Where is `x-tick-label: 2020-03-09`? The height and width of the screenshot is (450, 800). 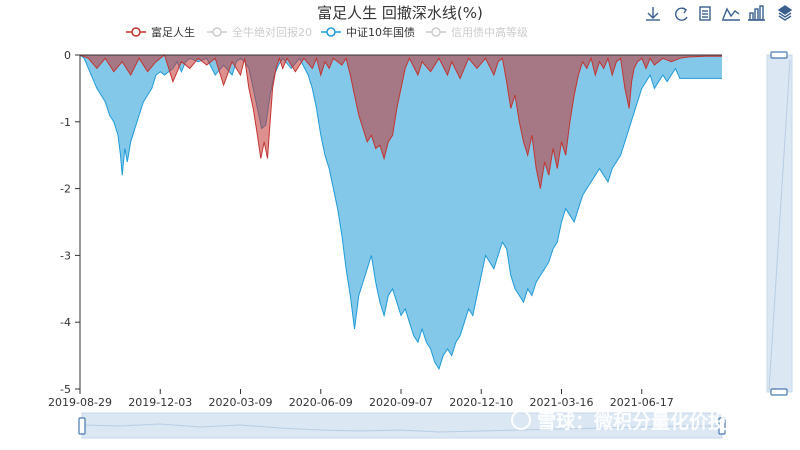 x-tick-label: 2020-03-09 is located at coordinates (241, 402).